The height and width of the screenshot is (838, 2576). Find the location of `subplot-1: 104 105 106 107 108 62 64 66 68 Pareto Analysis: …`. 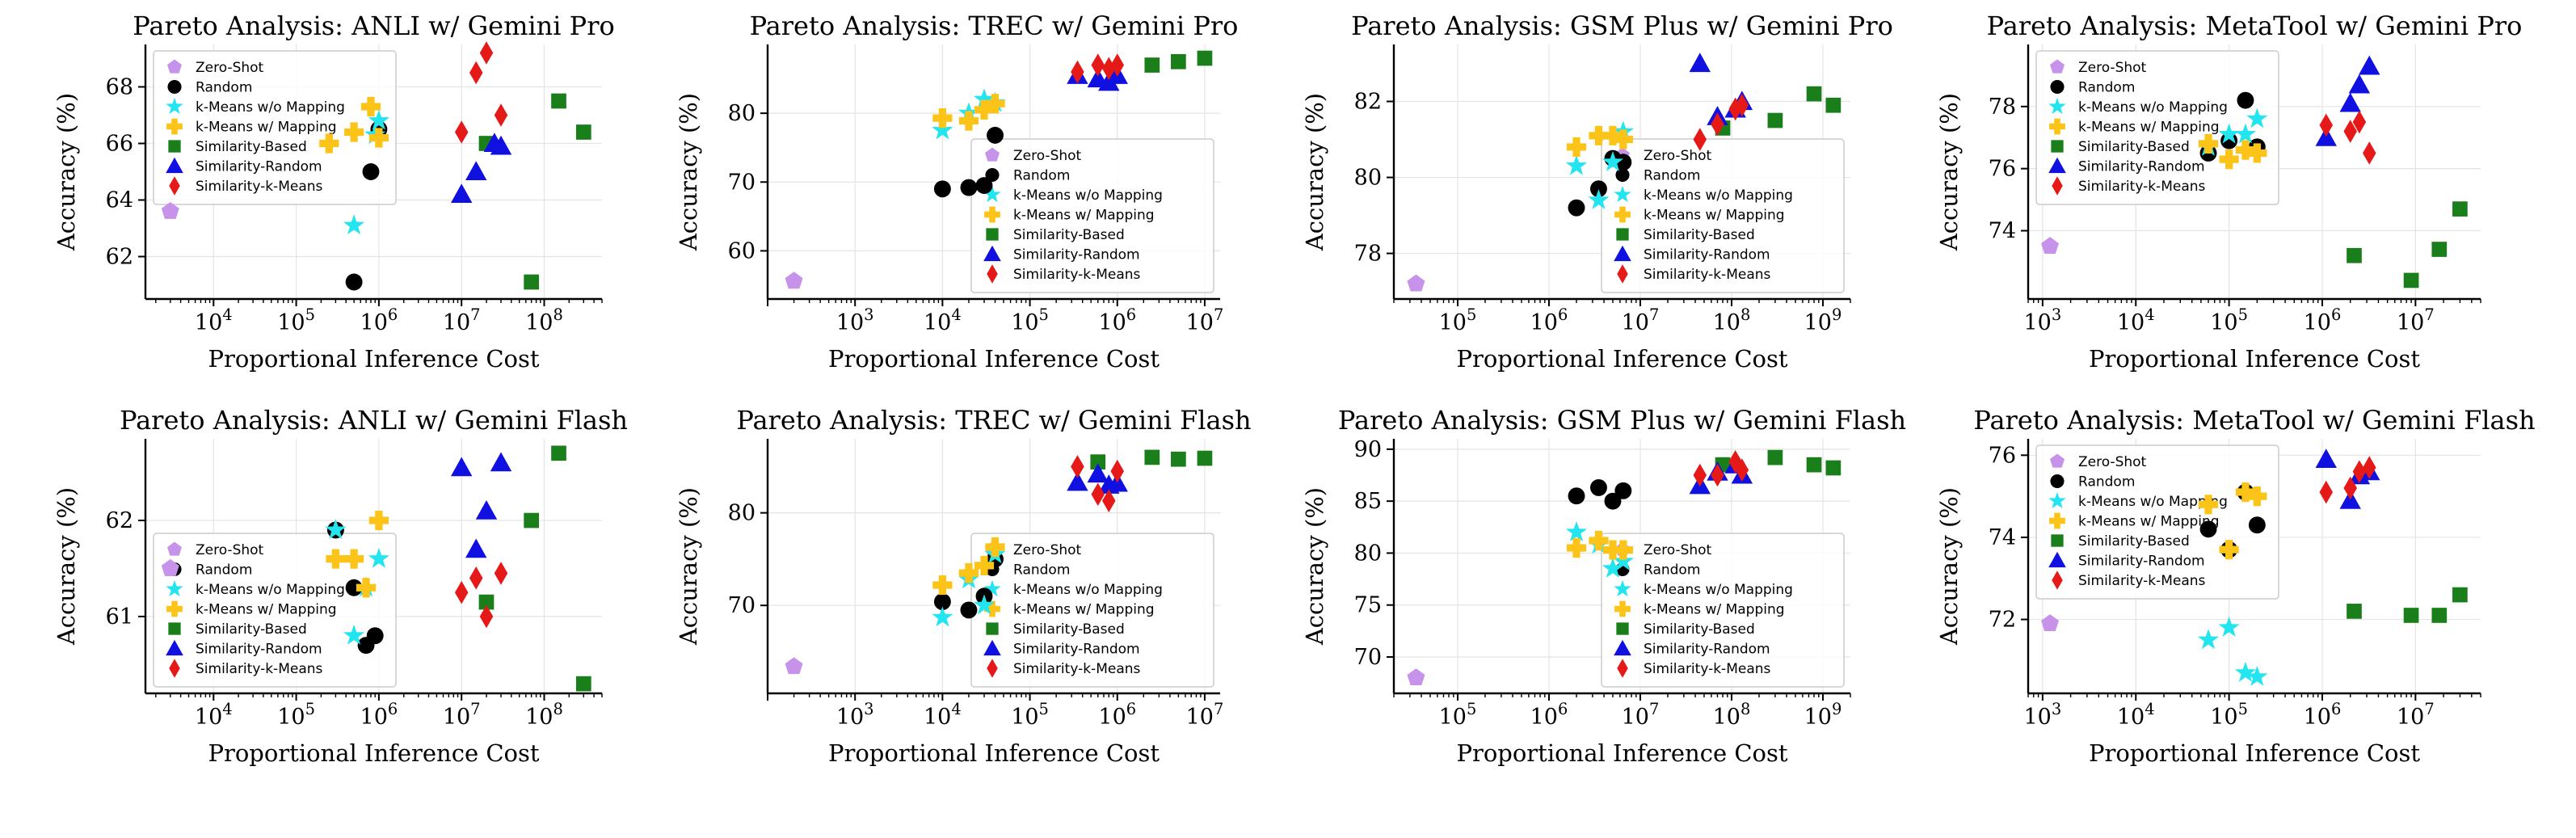

subplot-1: 104 105 106 107 108 62 64 66 68 Pareto Analysis: … is located at coordinates (334, 192).